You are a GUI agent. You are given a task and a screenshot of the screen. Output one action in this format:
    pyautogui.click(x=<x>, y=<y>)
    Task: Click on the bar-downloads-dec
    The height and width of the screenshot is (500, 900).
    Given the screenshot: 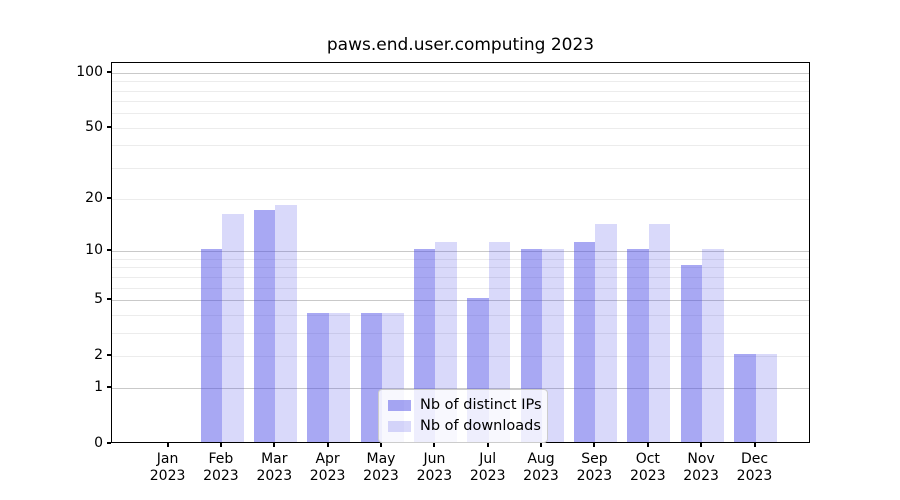 What is the action you would take?
    pyautogui.click(x=766, y=397)
    